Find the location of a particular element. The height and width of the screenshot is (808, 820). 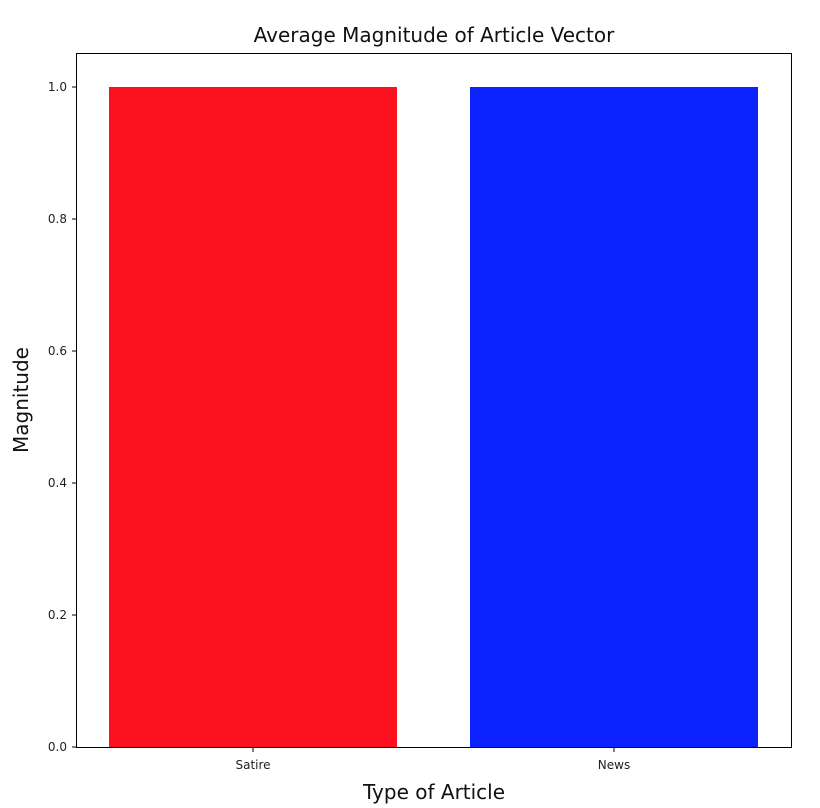

y-tick-label: 0.4 is located at coordinates (57, 483).